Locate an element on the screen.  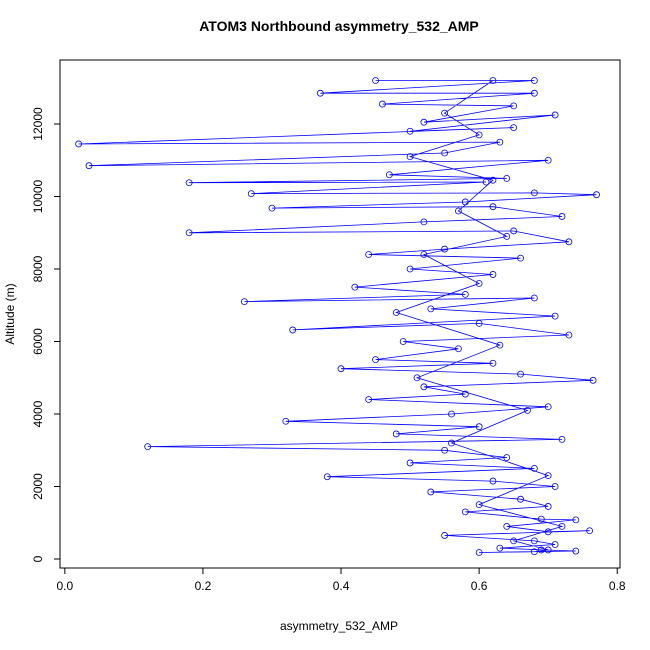
x-tick-label: 0.2 is located at coordinates (203, 586).